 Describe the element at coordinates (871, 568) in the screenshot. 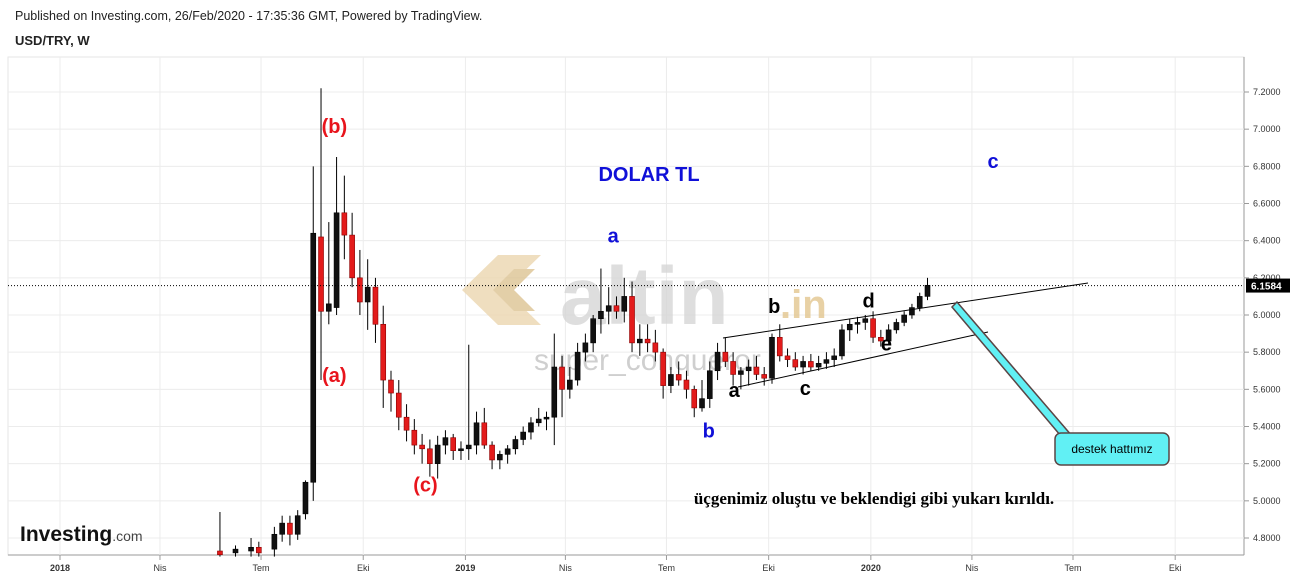

I see `x-tick-label: 2020` at that location.